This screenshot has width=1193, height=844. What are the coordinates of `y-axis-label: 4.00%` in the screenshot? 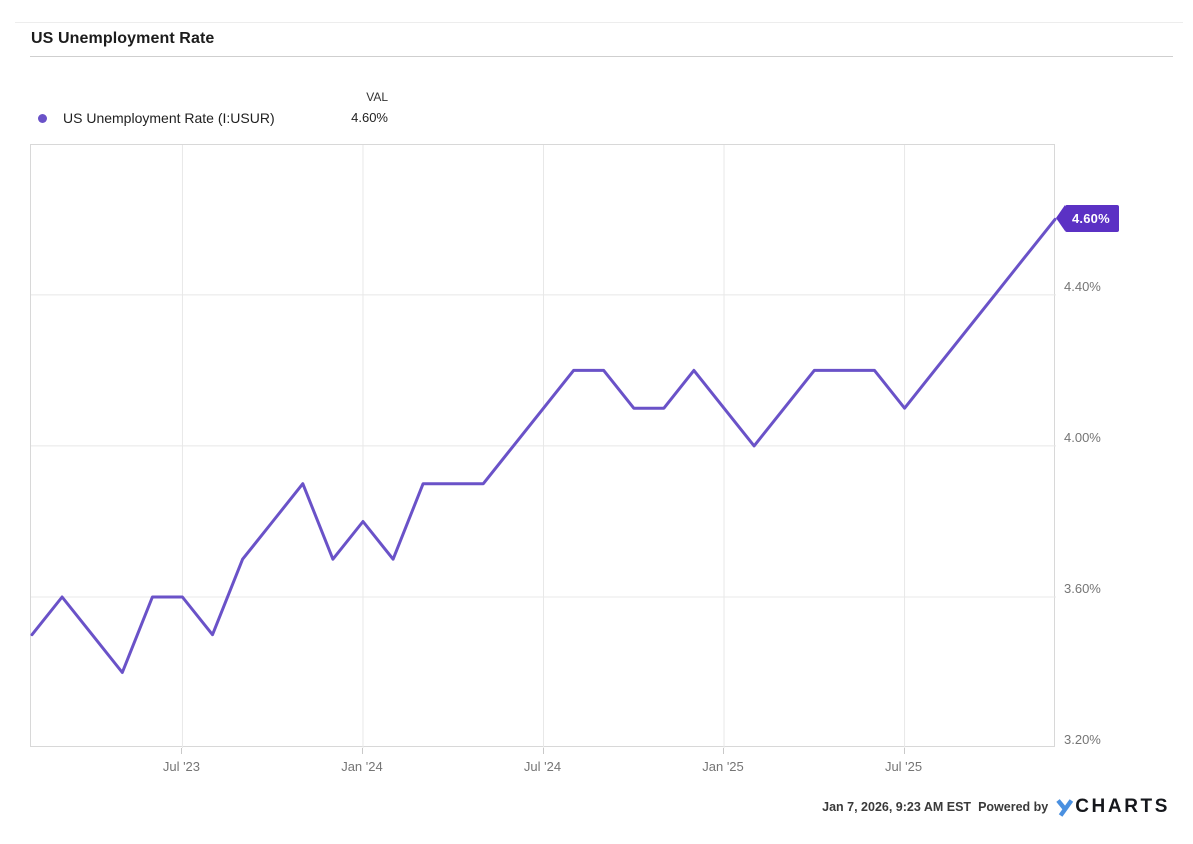 It's located at (1082, 437).